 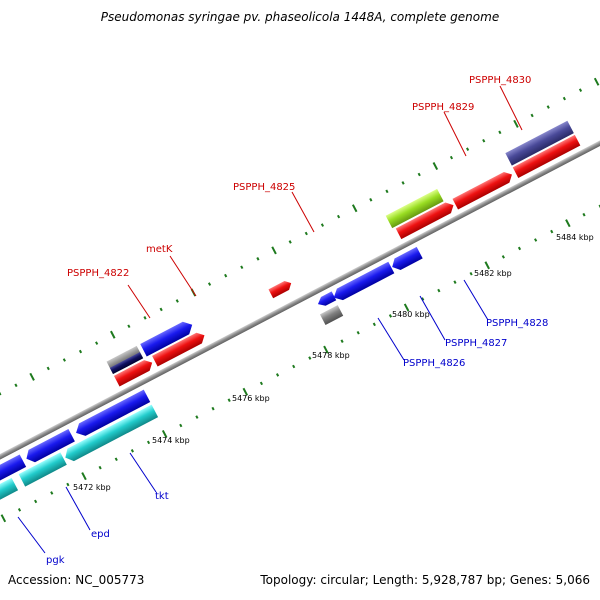 I want to click on label-pgk: pgk, so click(x=55, y=560).